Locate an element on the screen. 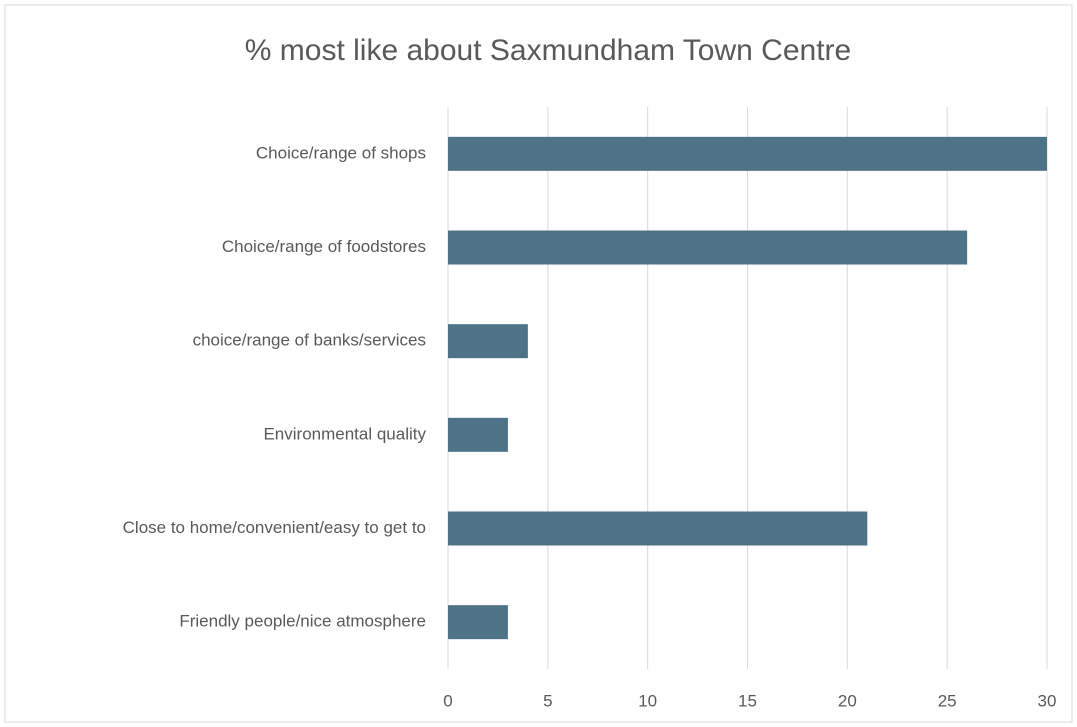  x-tick-label: 25 is located at coordinates (947, 700).